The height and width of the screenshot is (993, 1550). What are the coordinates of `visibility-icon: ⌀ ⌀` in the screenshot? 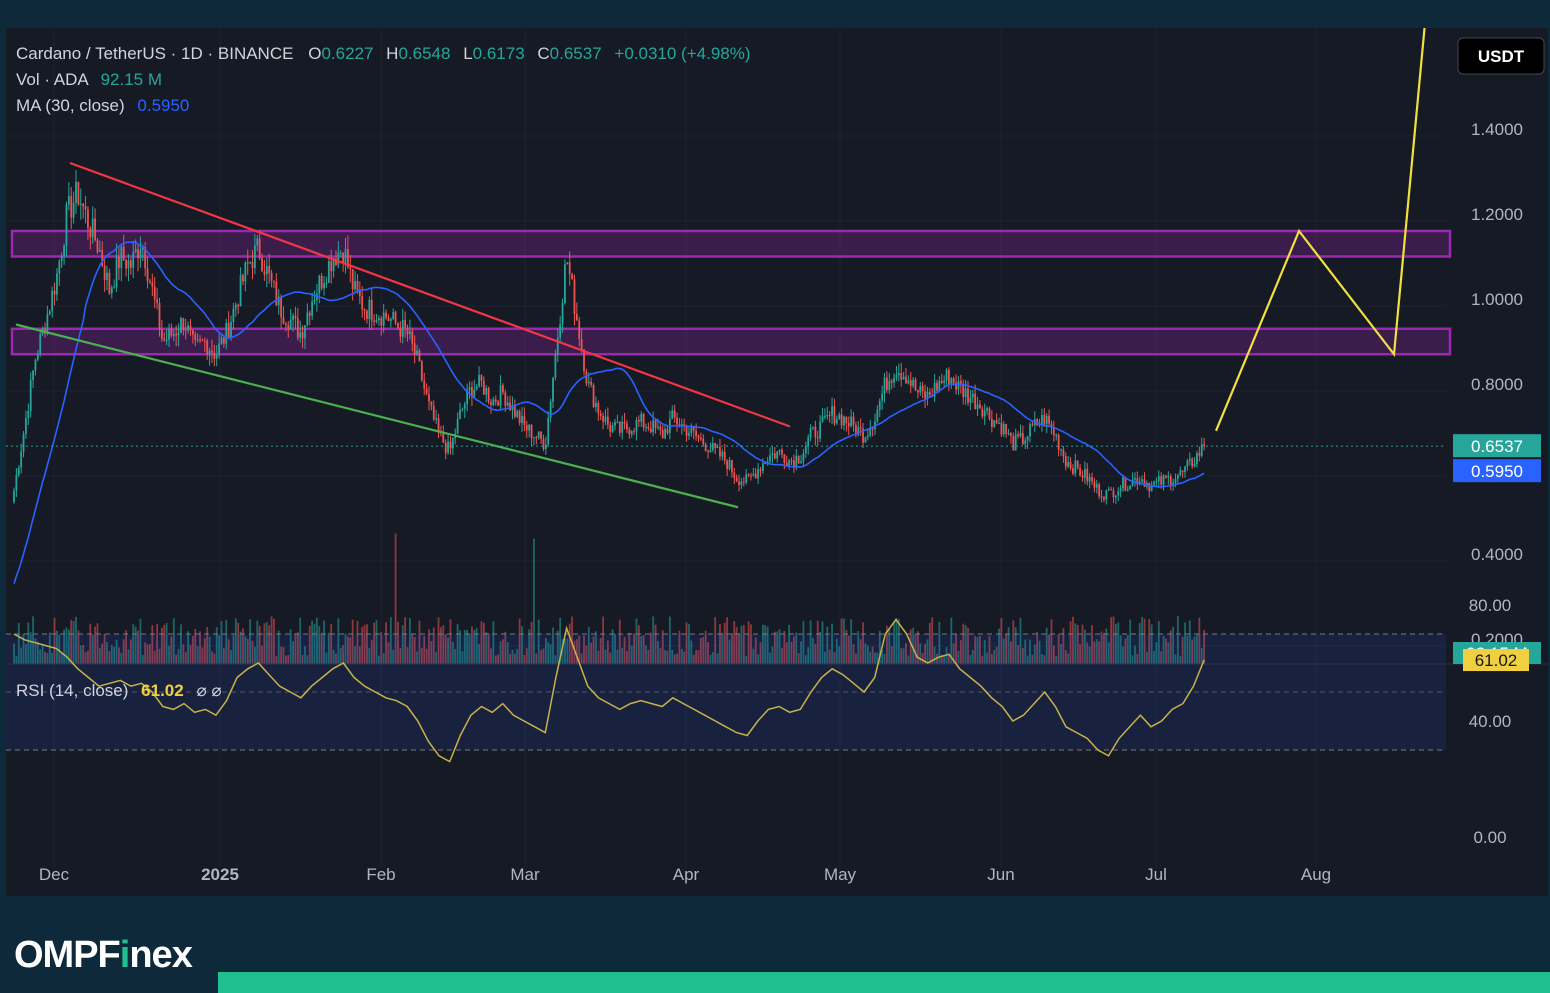 It's located at (208, 690).